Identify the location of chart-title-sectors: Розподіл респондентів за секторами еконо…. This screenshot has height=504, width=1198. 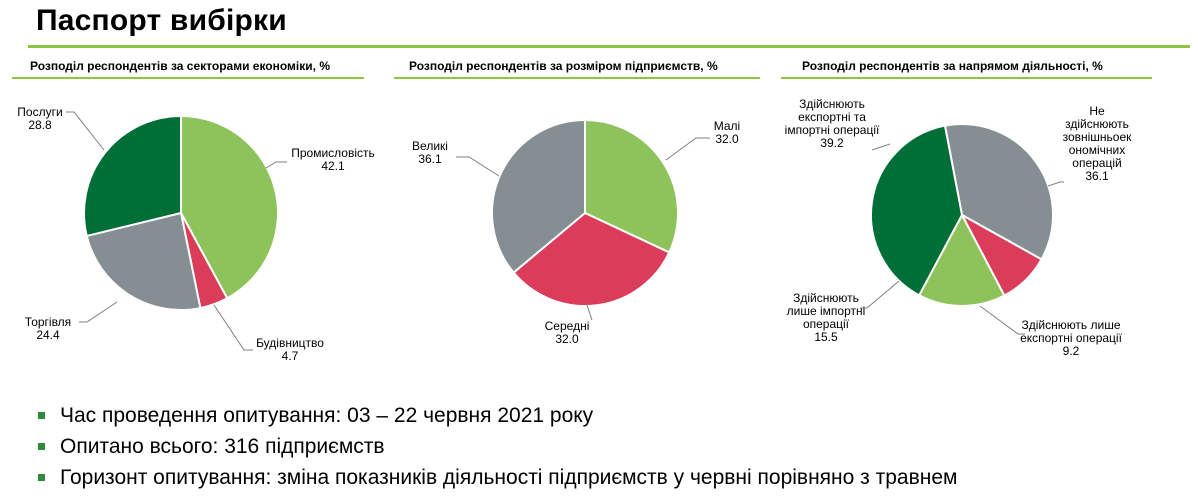
(180, 66).